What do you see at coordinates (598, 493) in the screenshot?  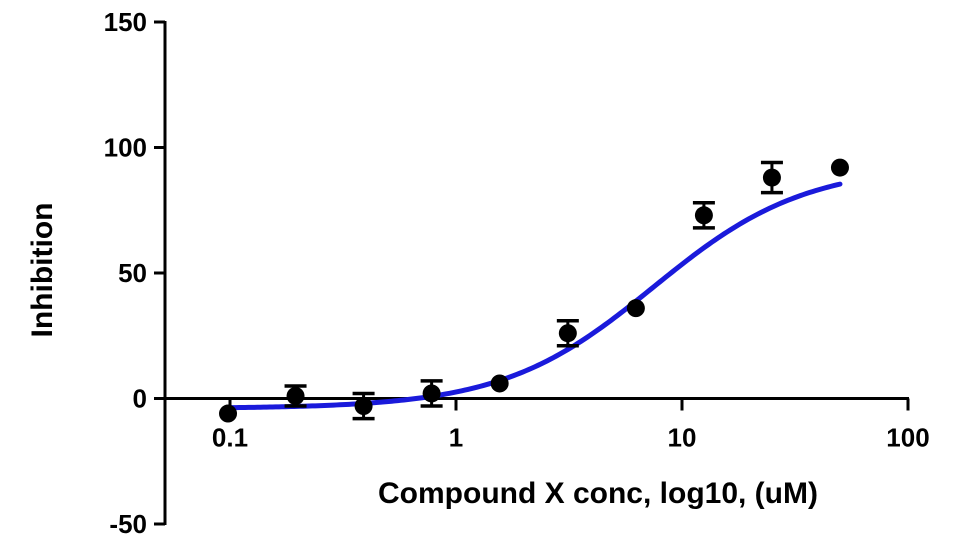 I see `x-axis-title: Compound X conc, log10, (uM)` at bounding box center [598, 493].